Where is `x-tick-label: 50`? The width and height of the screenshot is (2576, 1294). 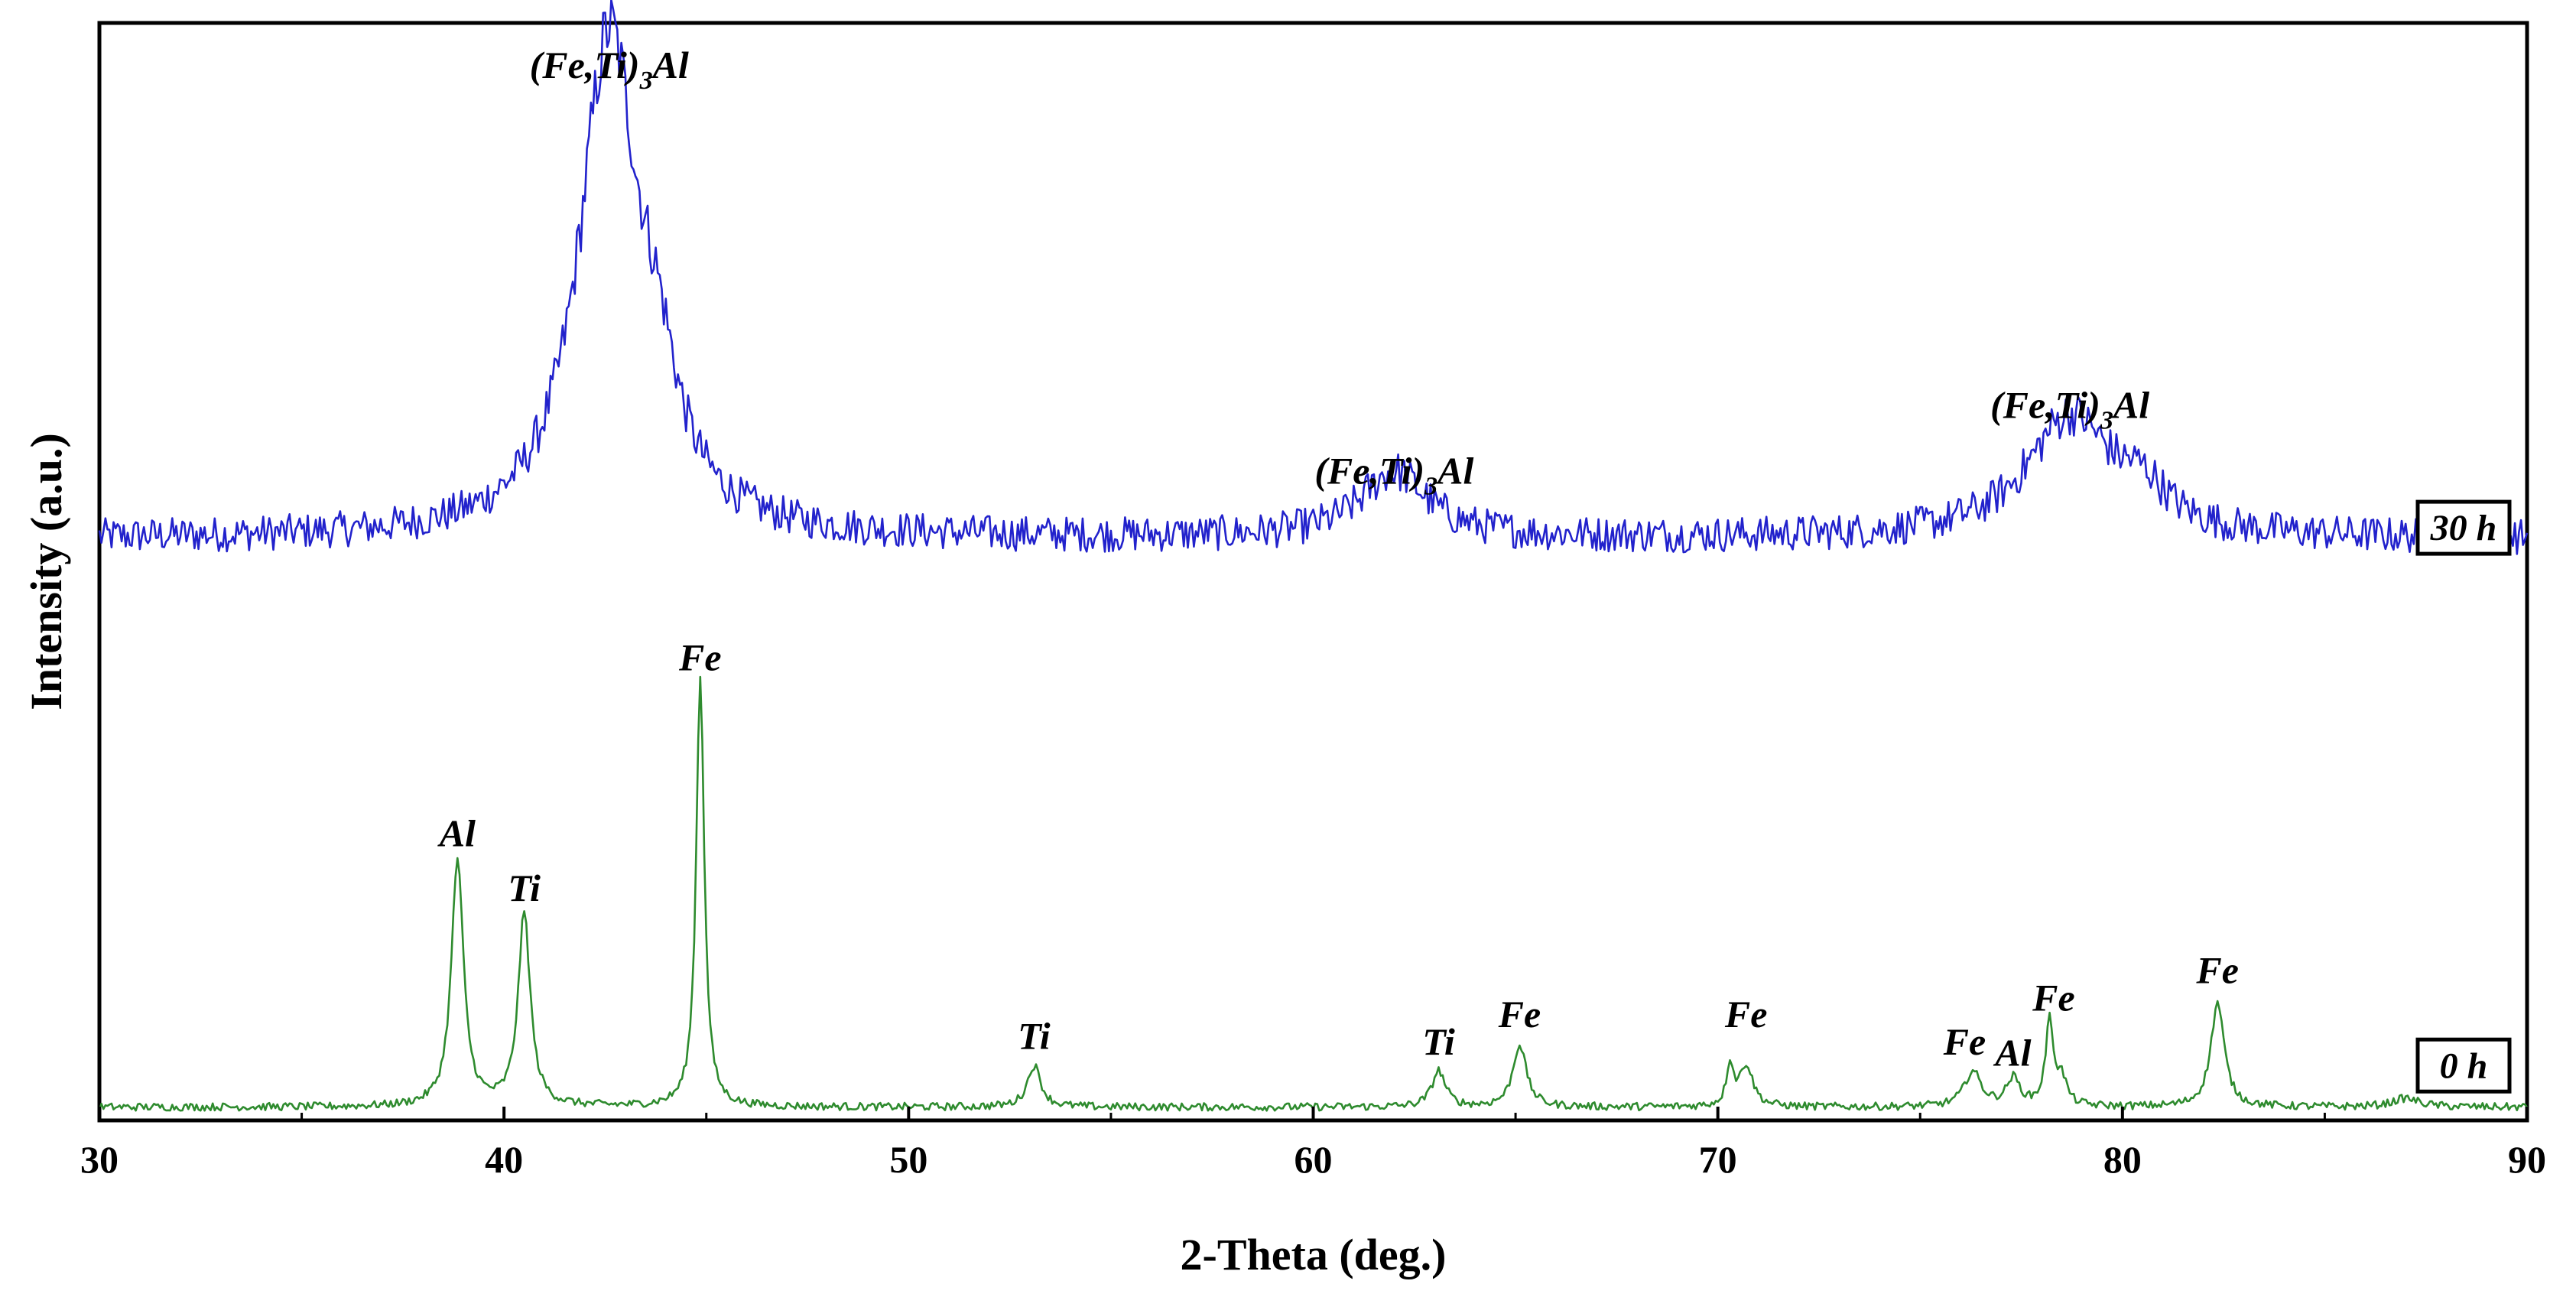
x-tick-label: 50 is located at coordinates (908, 1159).